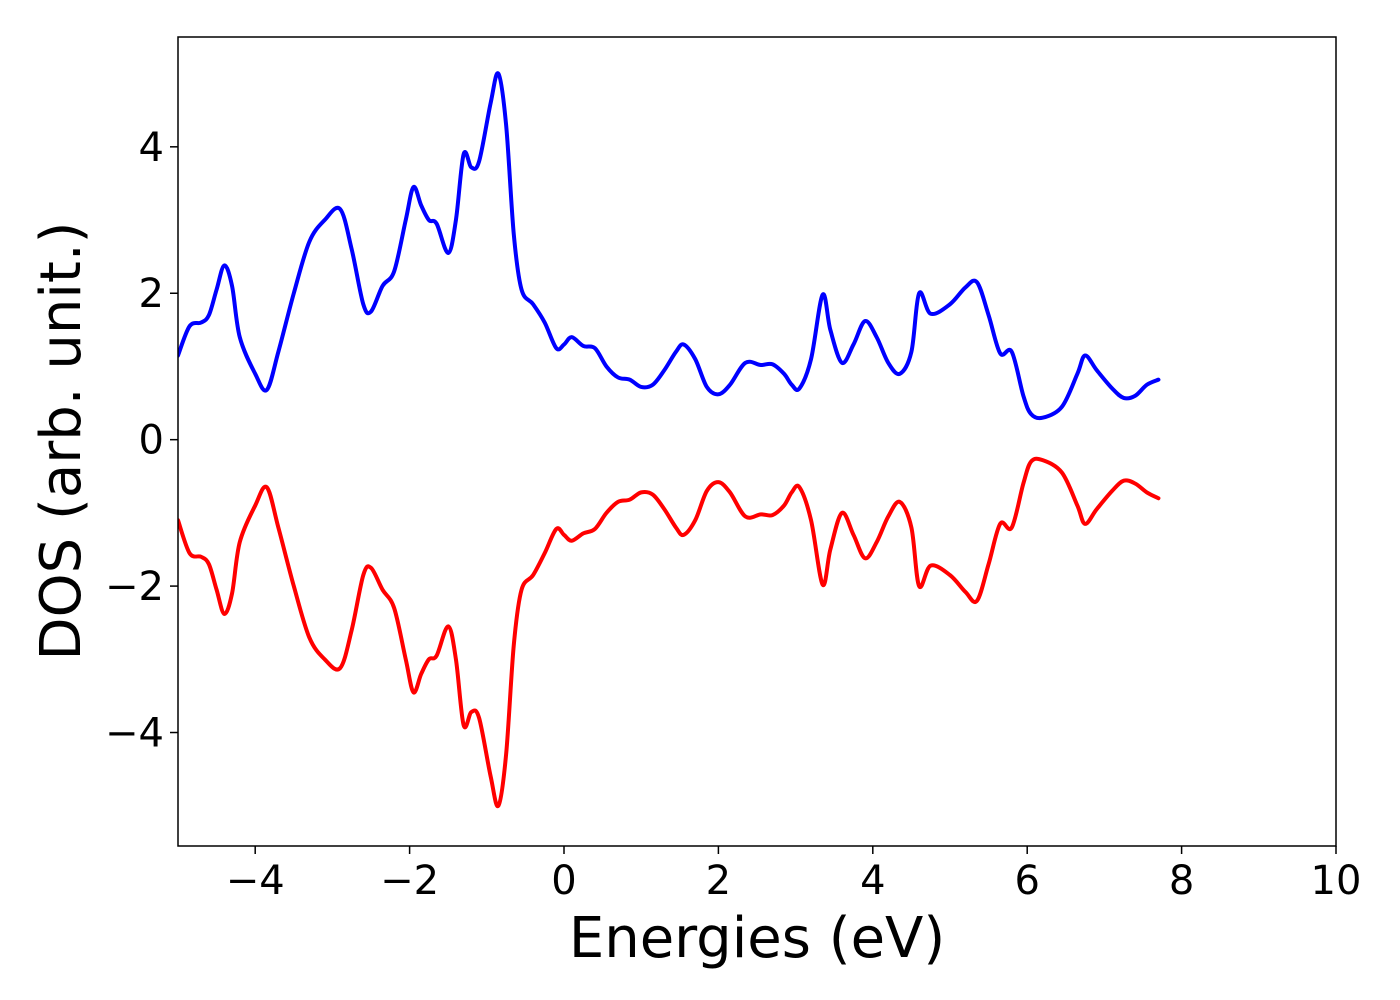 This screenshot has height=1000, width=1400. Describe the element at coordinates (1181, 881) in the screenshot. I see `x-tick-label: 8` at that location.